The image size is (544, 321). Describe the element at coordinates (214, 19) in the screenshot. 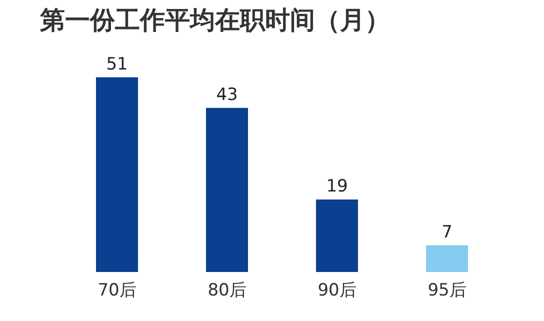

I see `chart-title: 第一份工作平均在职时间（月）` at that location.